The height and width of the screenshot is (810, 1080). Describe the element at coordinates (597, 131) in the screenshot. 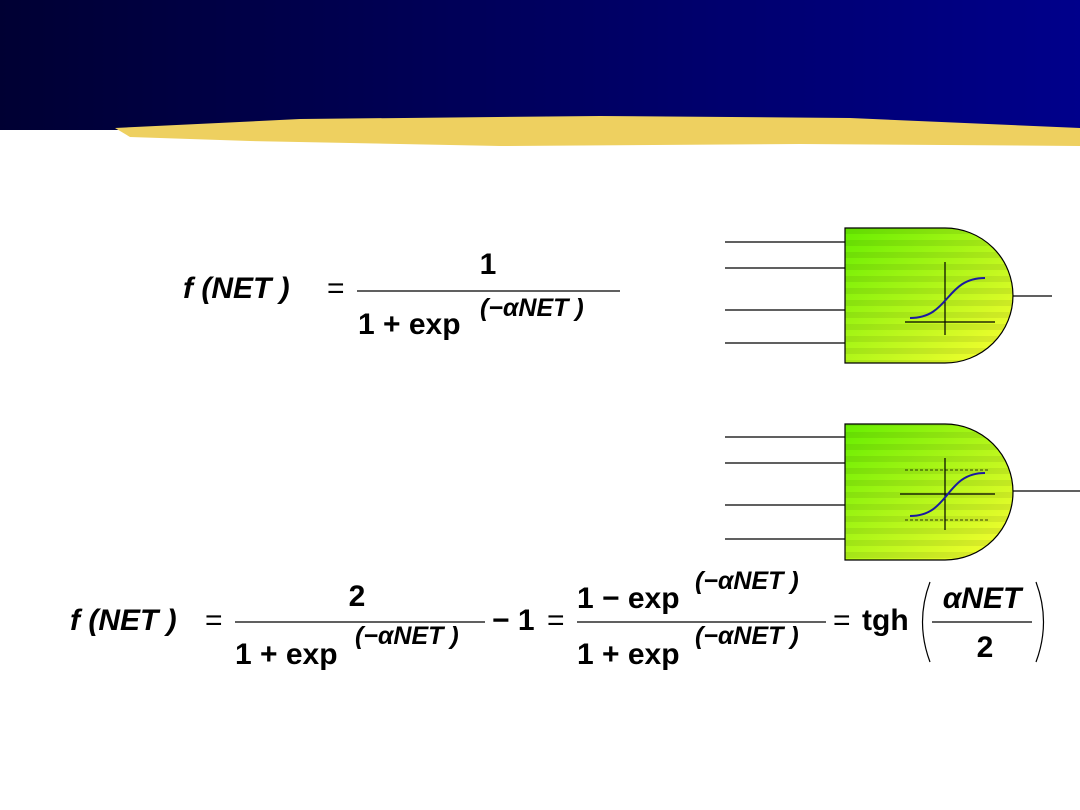

I see `brush-stroke` at that location.